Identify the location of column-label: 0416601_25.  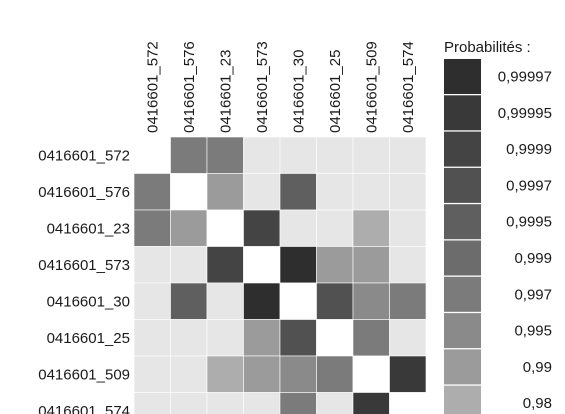
(335, 91).